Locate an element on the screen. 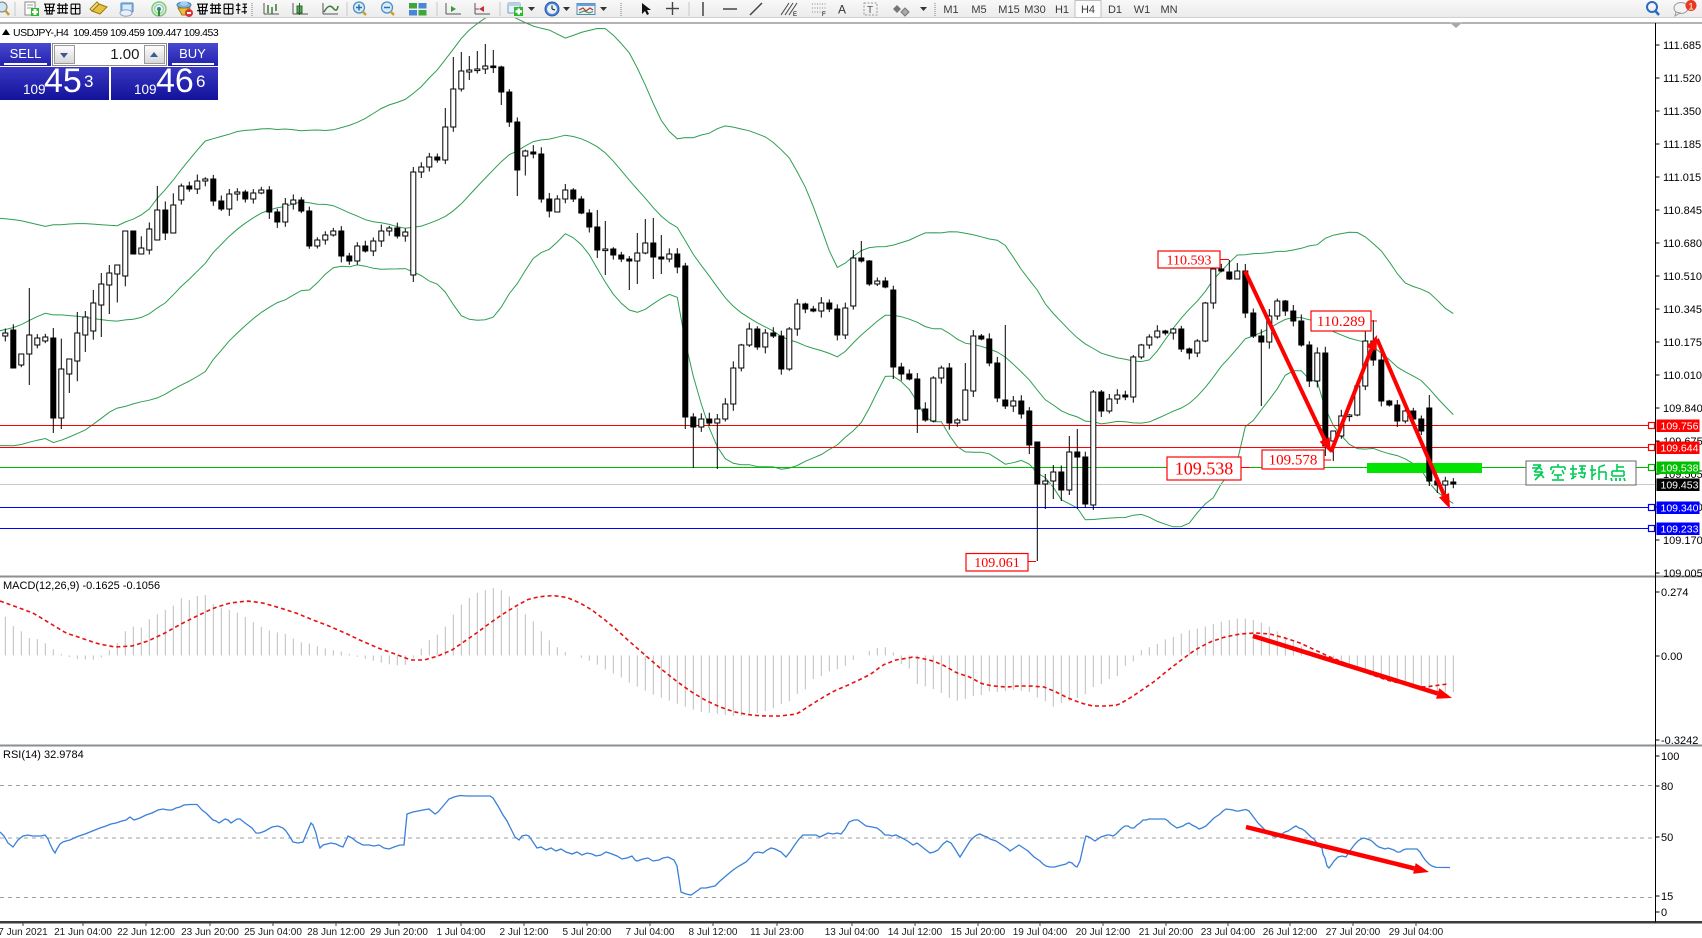 Image resolution: width=1702 pixels, height=938 pixels. svg-text: 111.185 is located at coordinates (1682, 145).